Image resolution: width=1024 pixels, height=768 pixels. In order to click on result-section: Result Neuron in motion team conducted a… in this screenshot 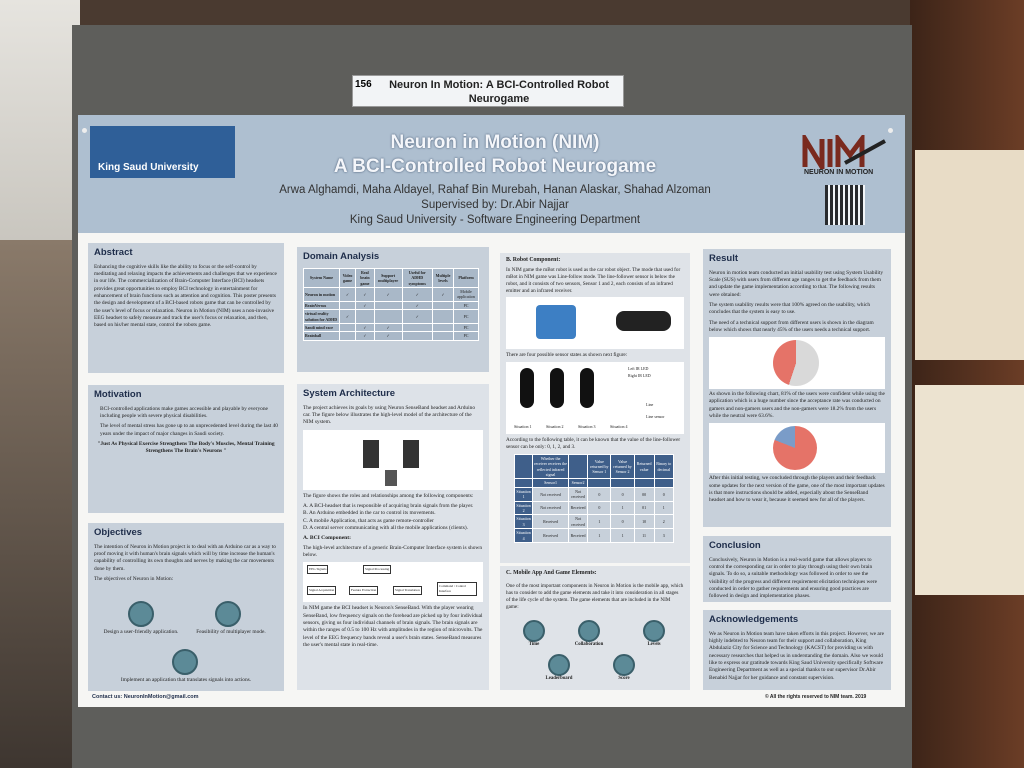, I will do `click(797, 388)`.